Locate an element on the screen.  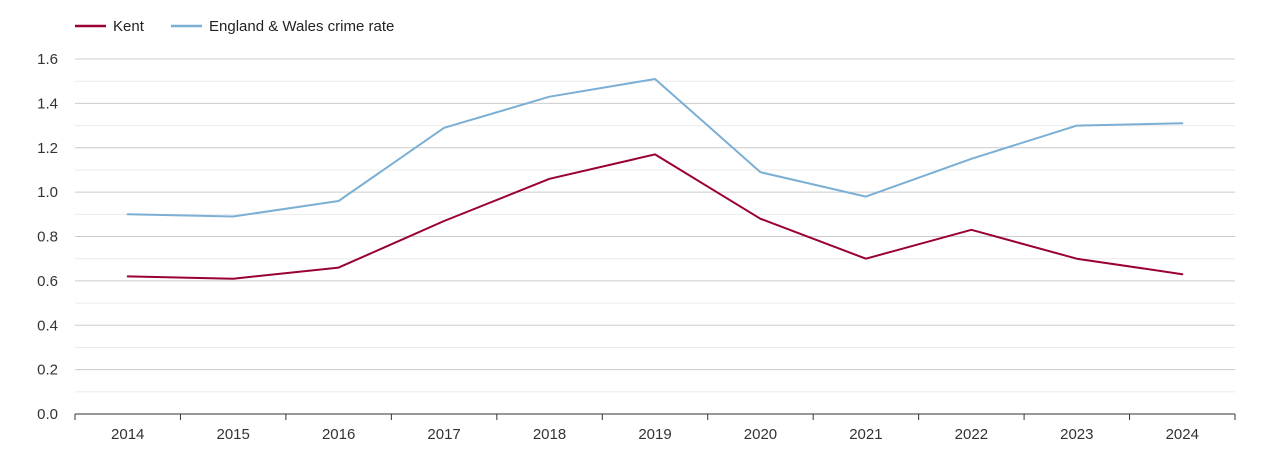
x-tick-label: 2024 is located at coordinates (1182, 434).